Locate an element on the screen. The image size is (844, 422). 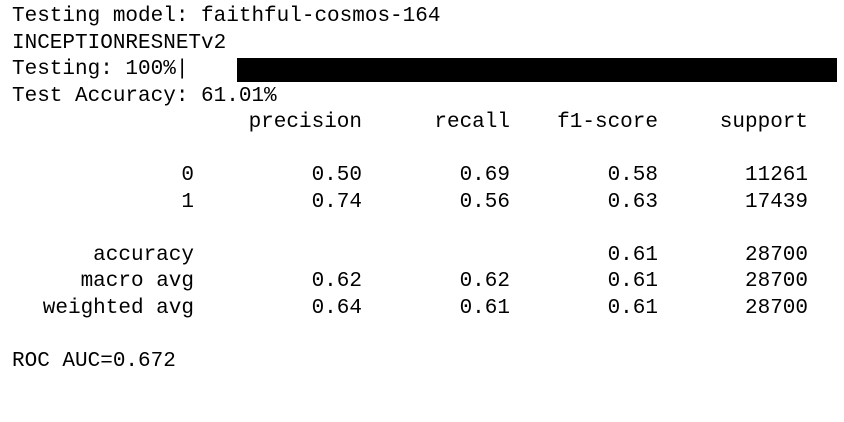
header-support: support is located at coordinates (763, 122).